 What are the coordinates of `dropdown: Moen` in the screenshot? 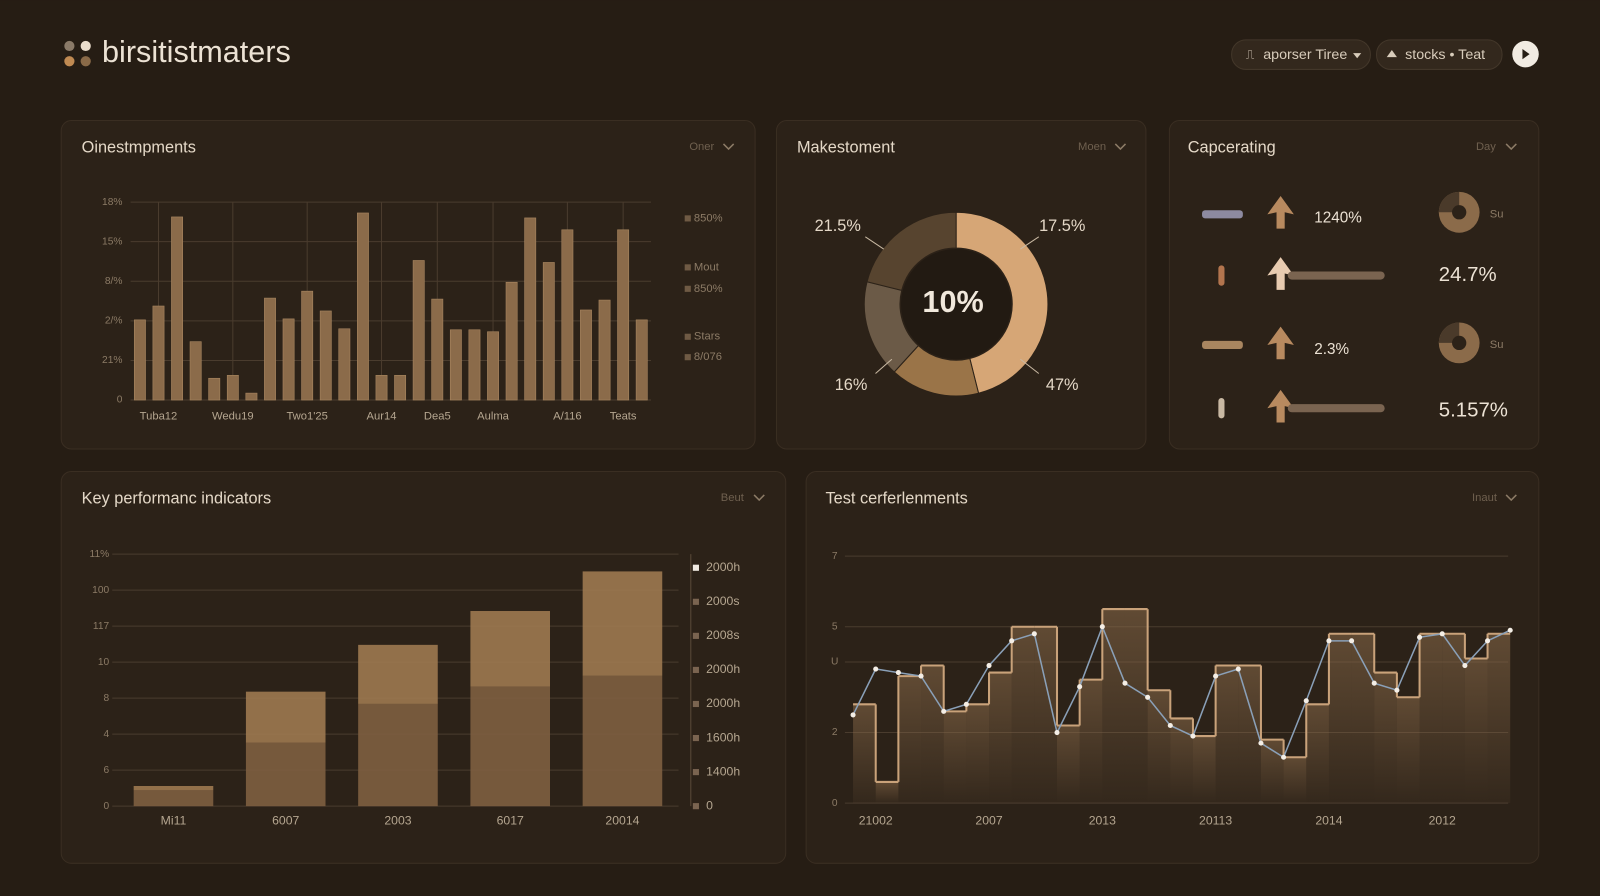 It's located at (1102, 147).